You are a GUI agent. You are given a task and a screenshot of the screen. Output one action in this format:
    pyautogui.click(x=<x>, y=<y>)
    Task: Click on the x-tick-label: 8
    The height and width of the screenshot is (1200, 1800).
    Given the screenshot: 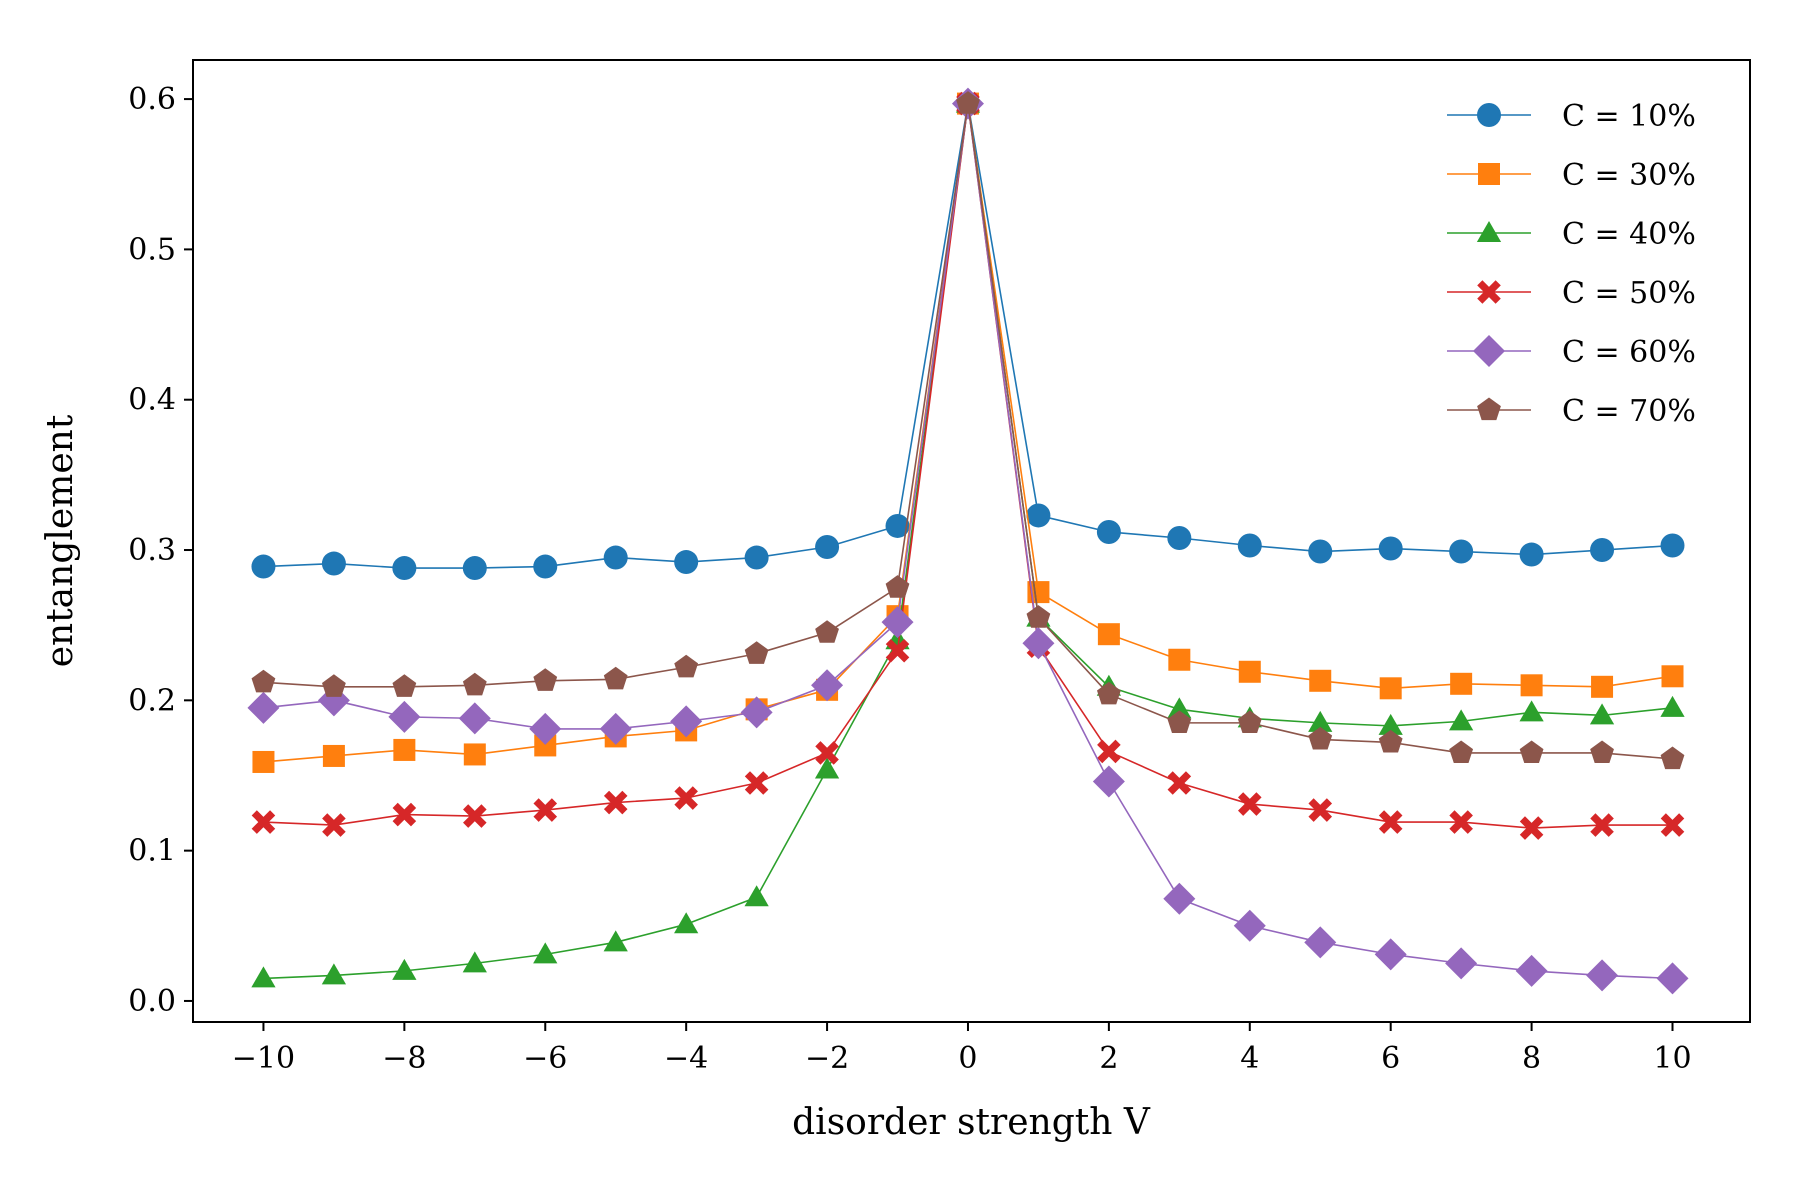 What is the action you would take?
    pyautogui.click(x=1531, y=1058)
    